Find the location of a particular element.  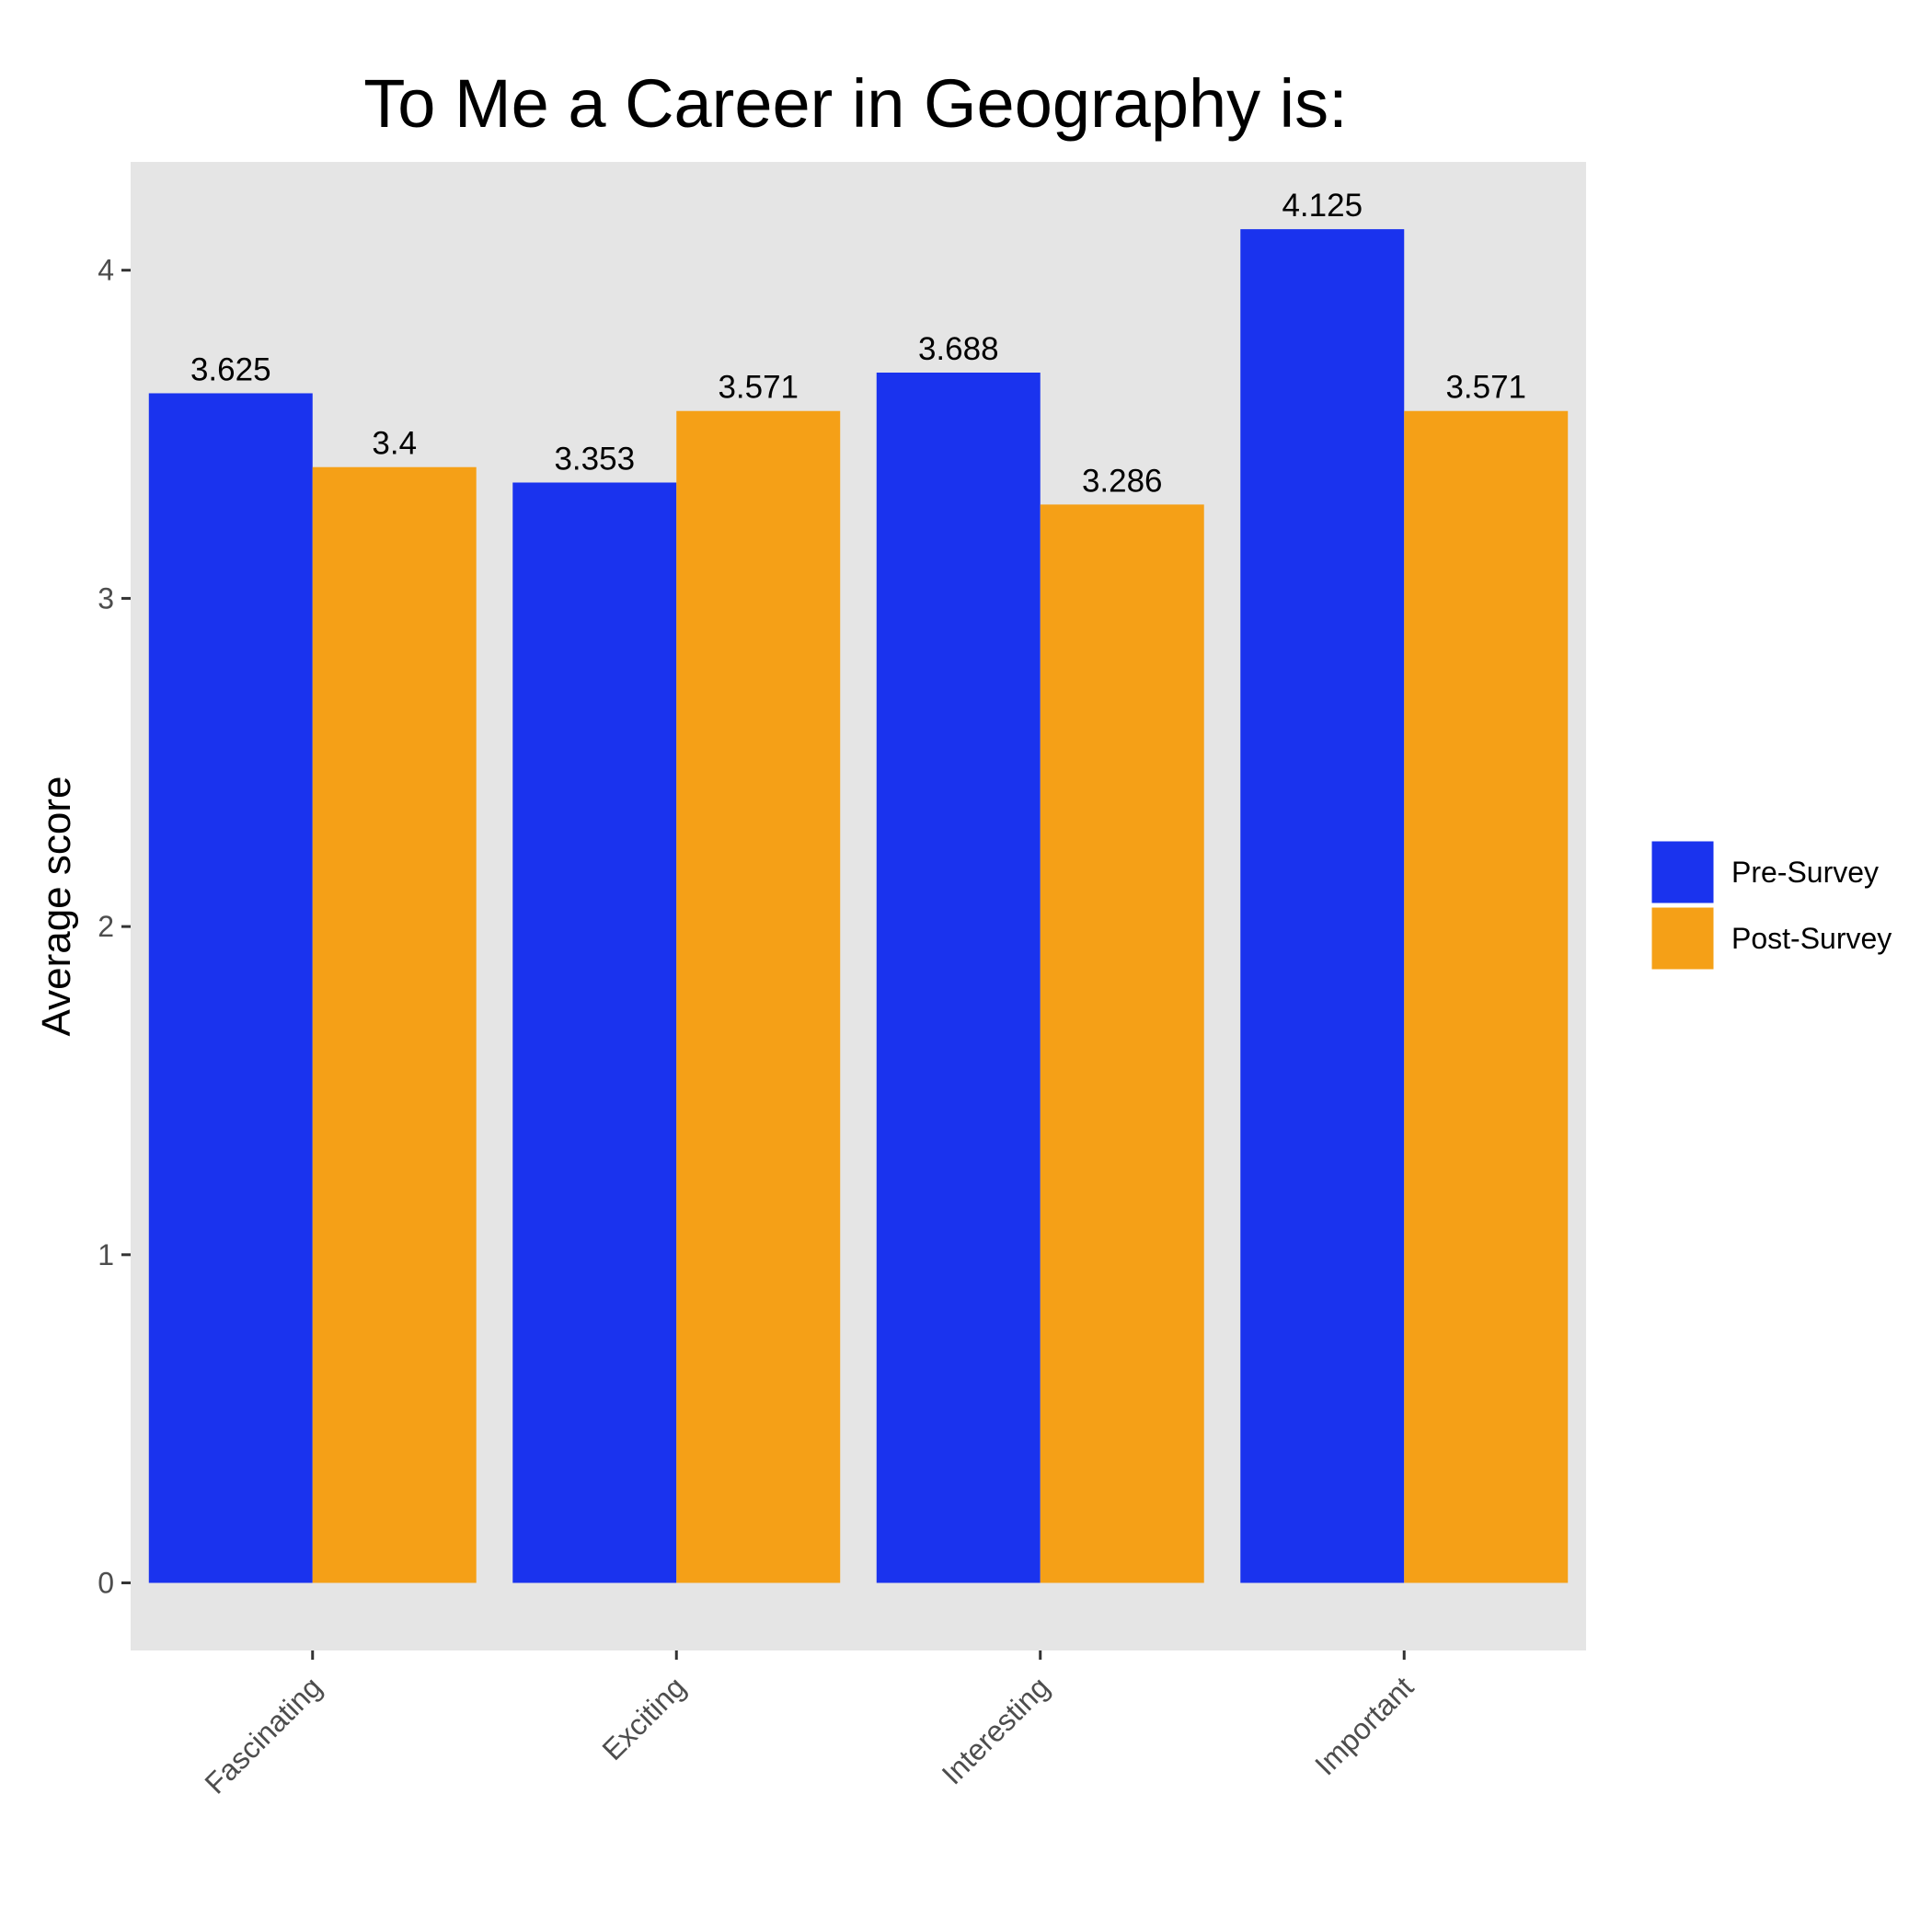

legend: Pre-Survey Post-Survey is located at coordinates (1770, 905).